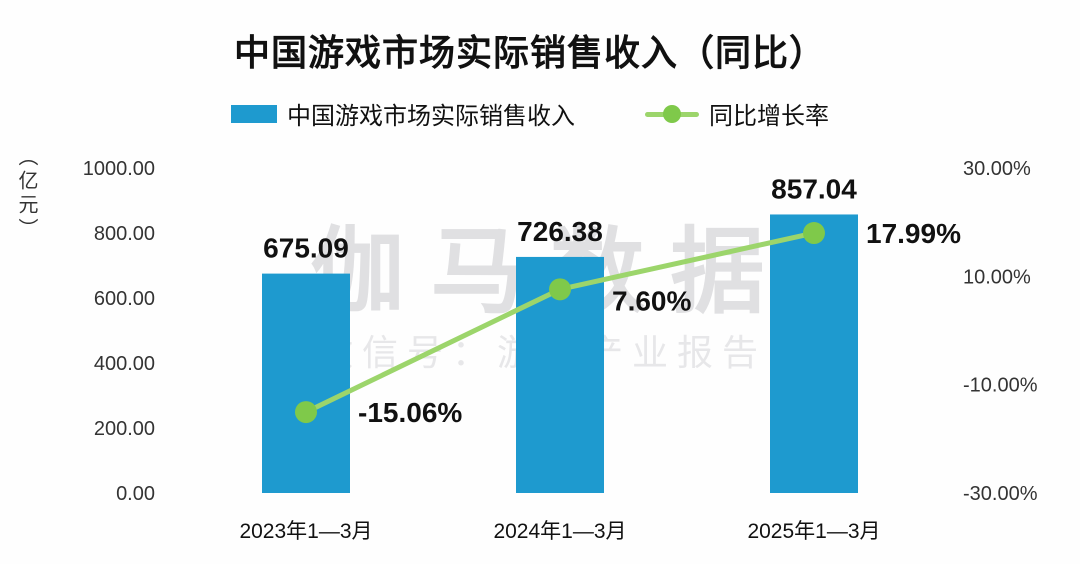 The image size is (1080, 564). What do you see at coordinates (124, 234) in the screenshot?
I see `y-axis-tick-left: 800.00` at bounding box center [124, 234].